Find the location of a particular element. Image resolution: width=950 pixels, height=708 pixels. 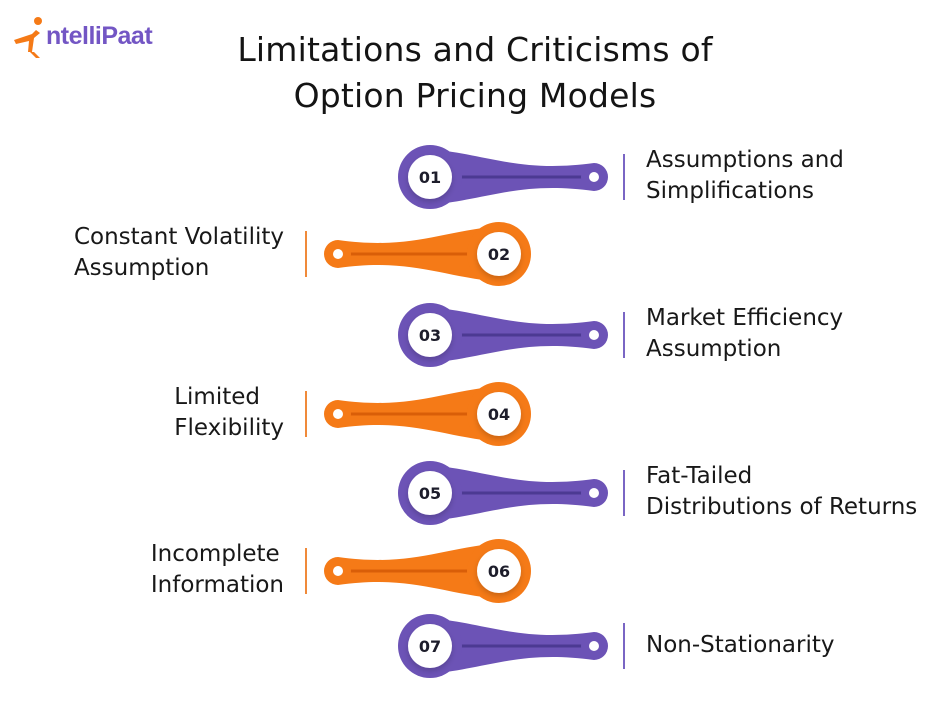

logo-wordmark: ntelliPaat is located at coordinates (99, 36).